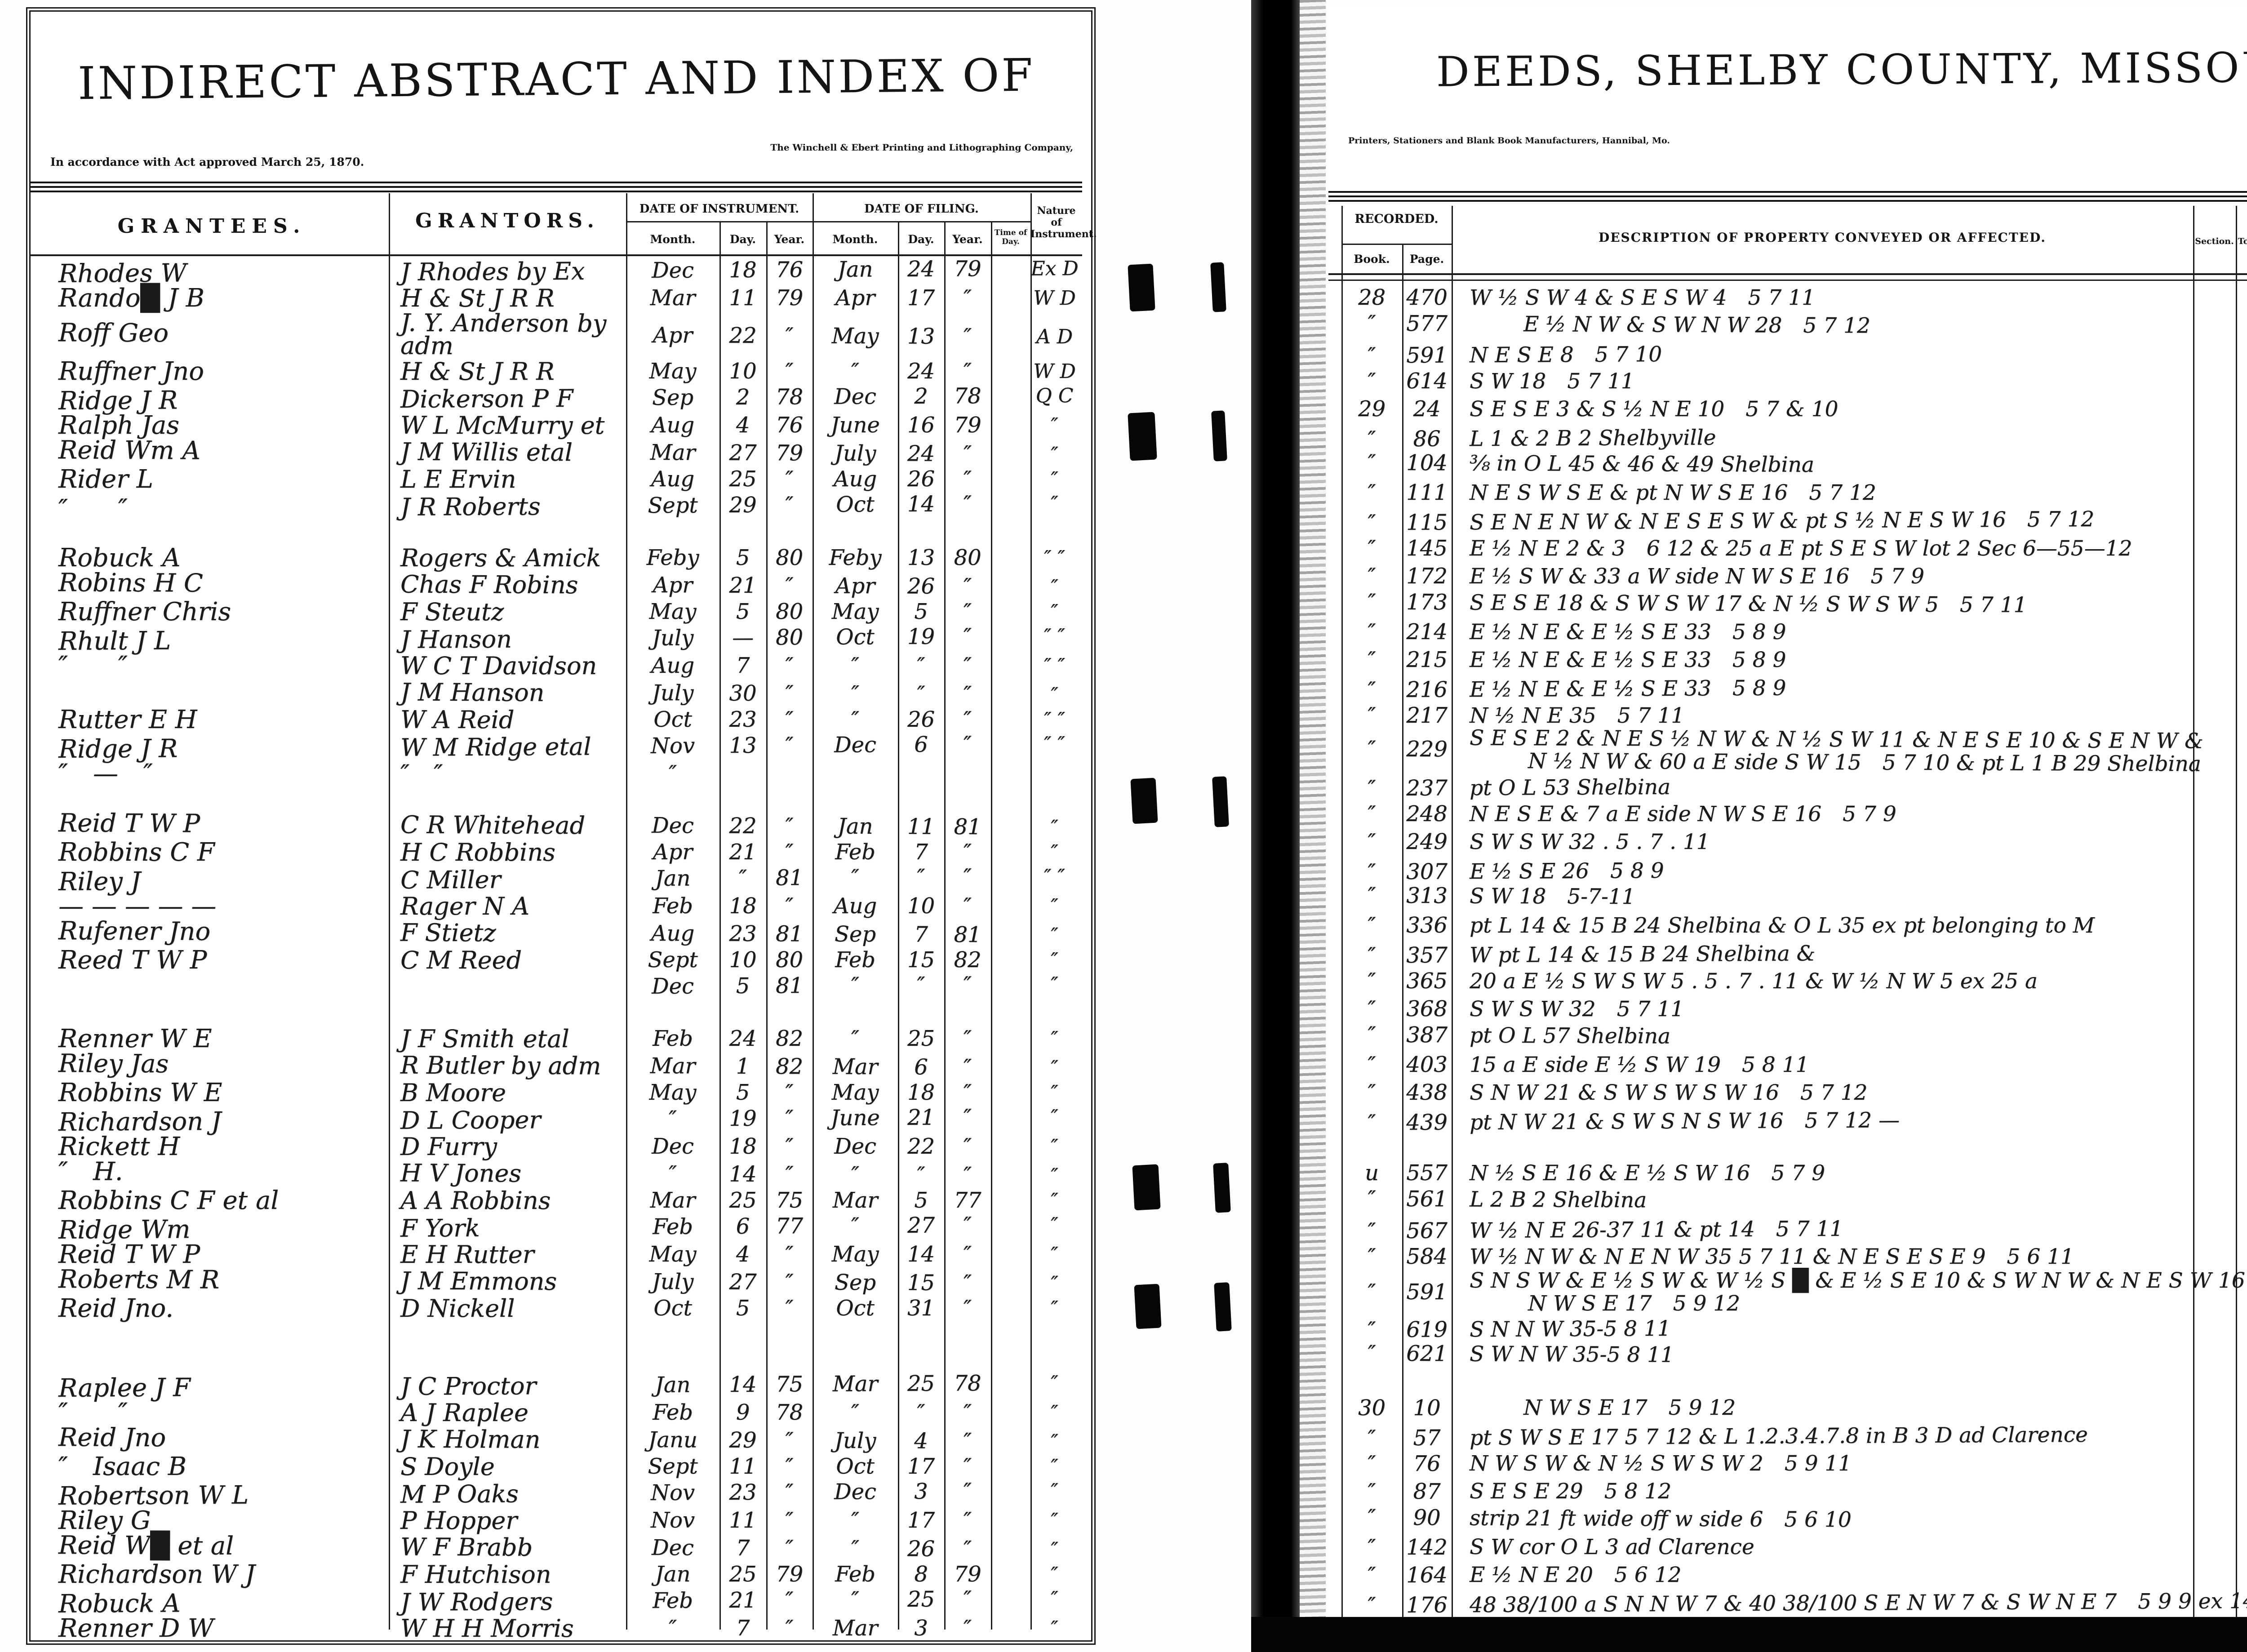 Image resolution: width=2247 pixels, height=1652 pixels. What do you see at coordinates (456, 639) in the screenshot?
I see `grantor-cell: J Hanson` at bounding box center [456, 639].